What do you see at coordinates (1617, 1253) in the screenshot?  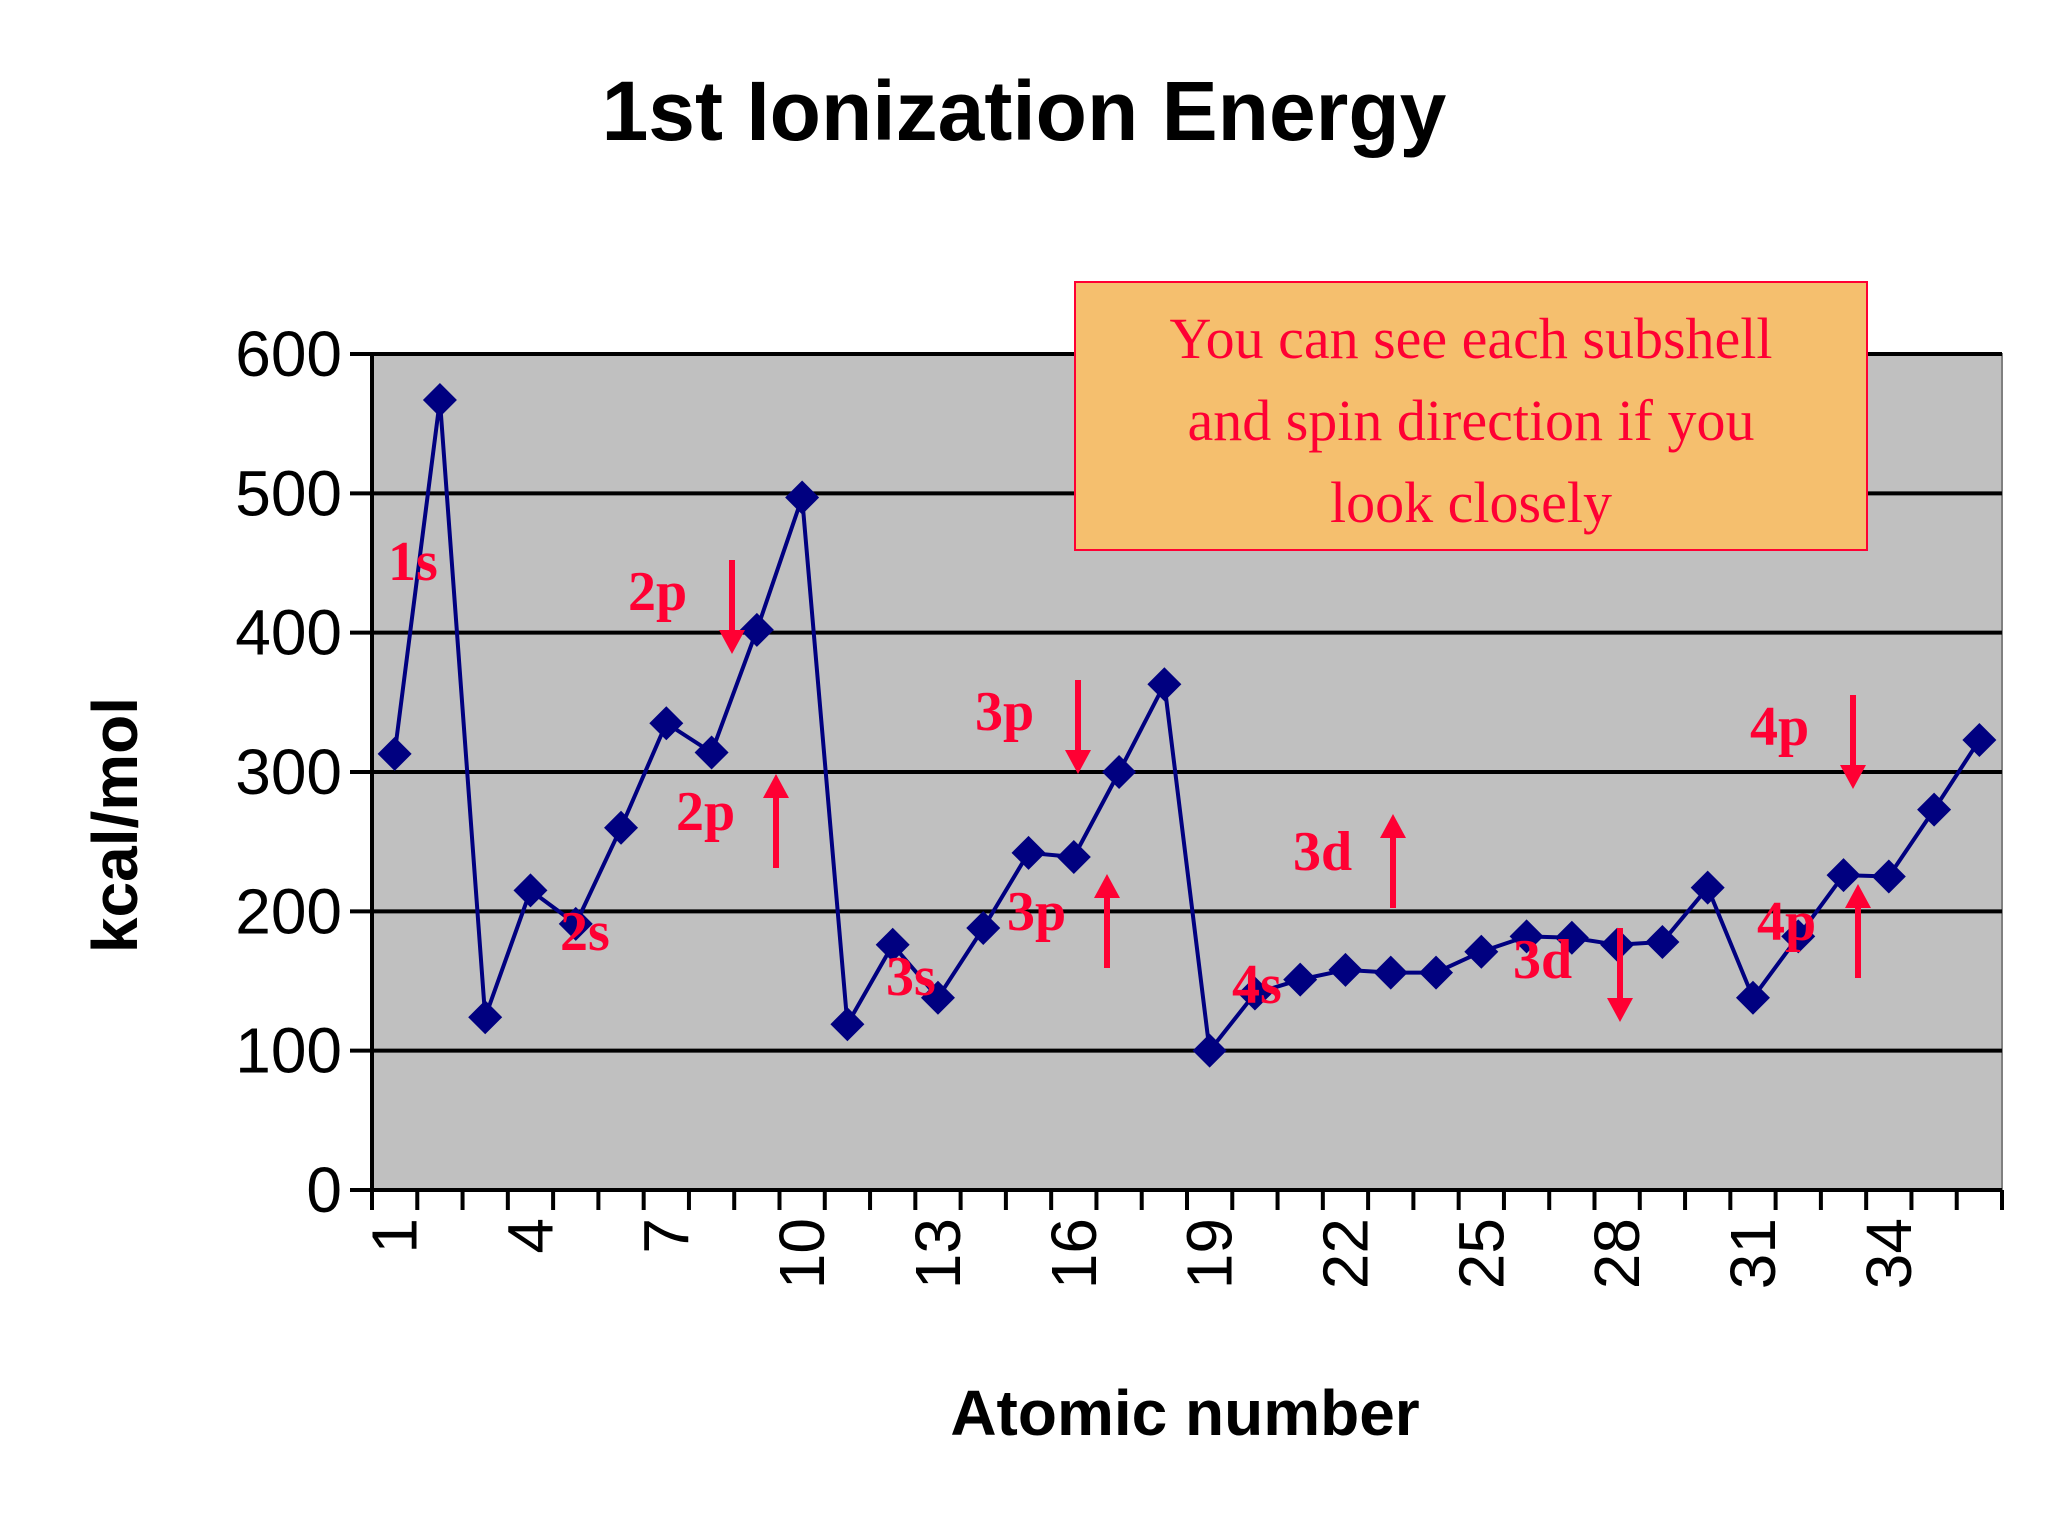 I see `x-tick-label-28: 28` at bounding box center [1617, 1253].